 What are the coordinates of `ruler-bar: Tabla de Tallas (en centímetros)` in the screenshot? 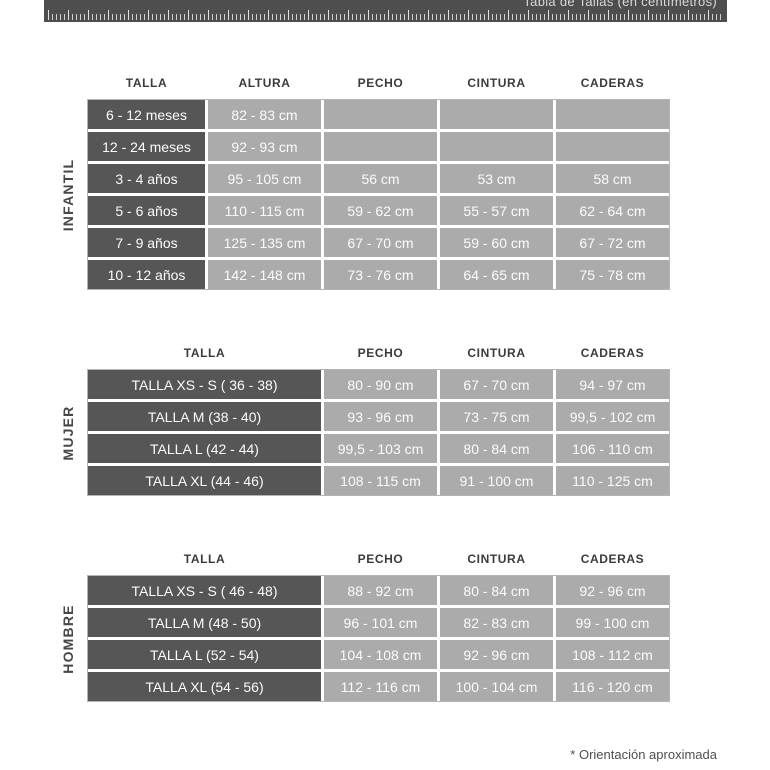 It's located at (385, 11).